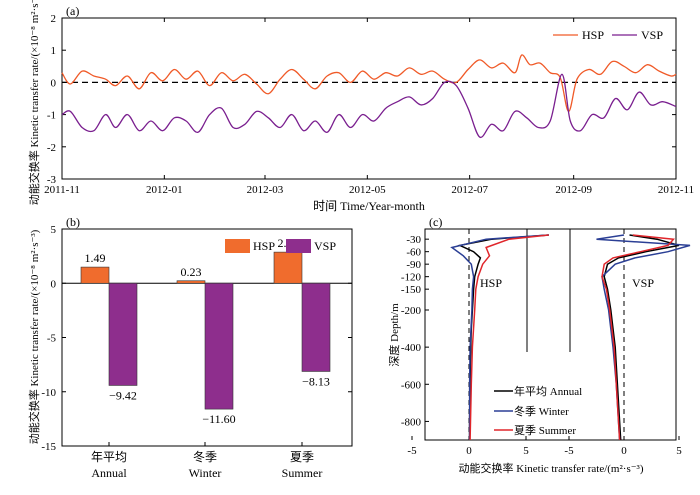 This screenshot has width=700, height=495. Describe the element at coordinates (367, 190) in the screenshot. I see `panel-a-x-tick-label: 2012-05` at that location.